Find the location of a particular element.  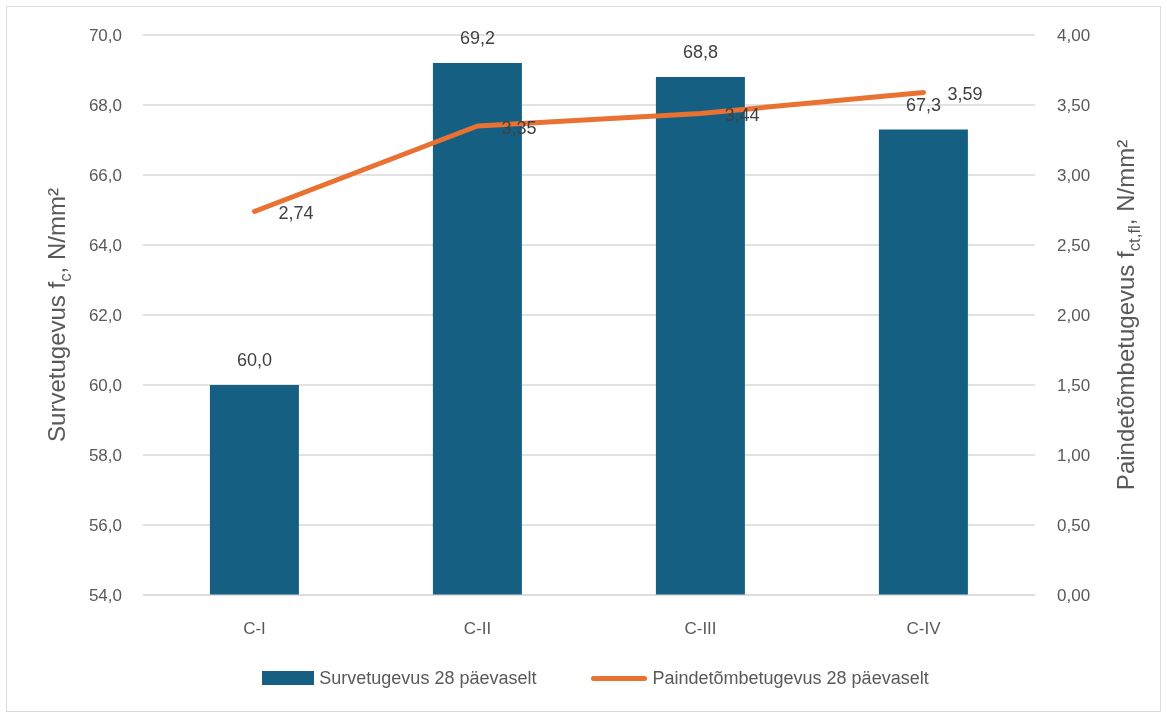

legend-label: Paindetõmbetugevus 28 päevaselt is located at coordinates (790, 678).